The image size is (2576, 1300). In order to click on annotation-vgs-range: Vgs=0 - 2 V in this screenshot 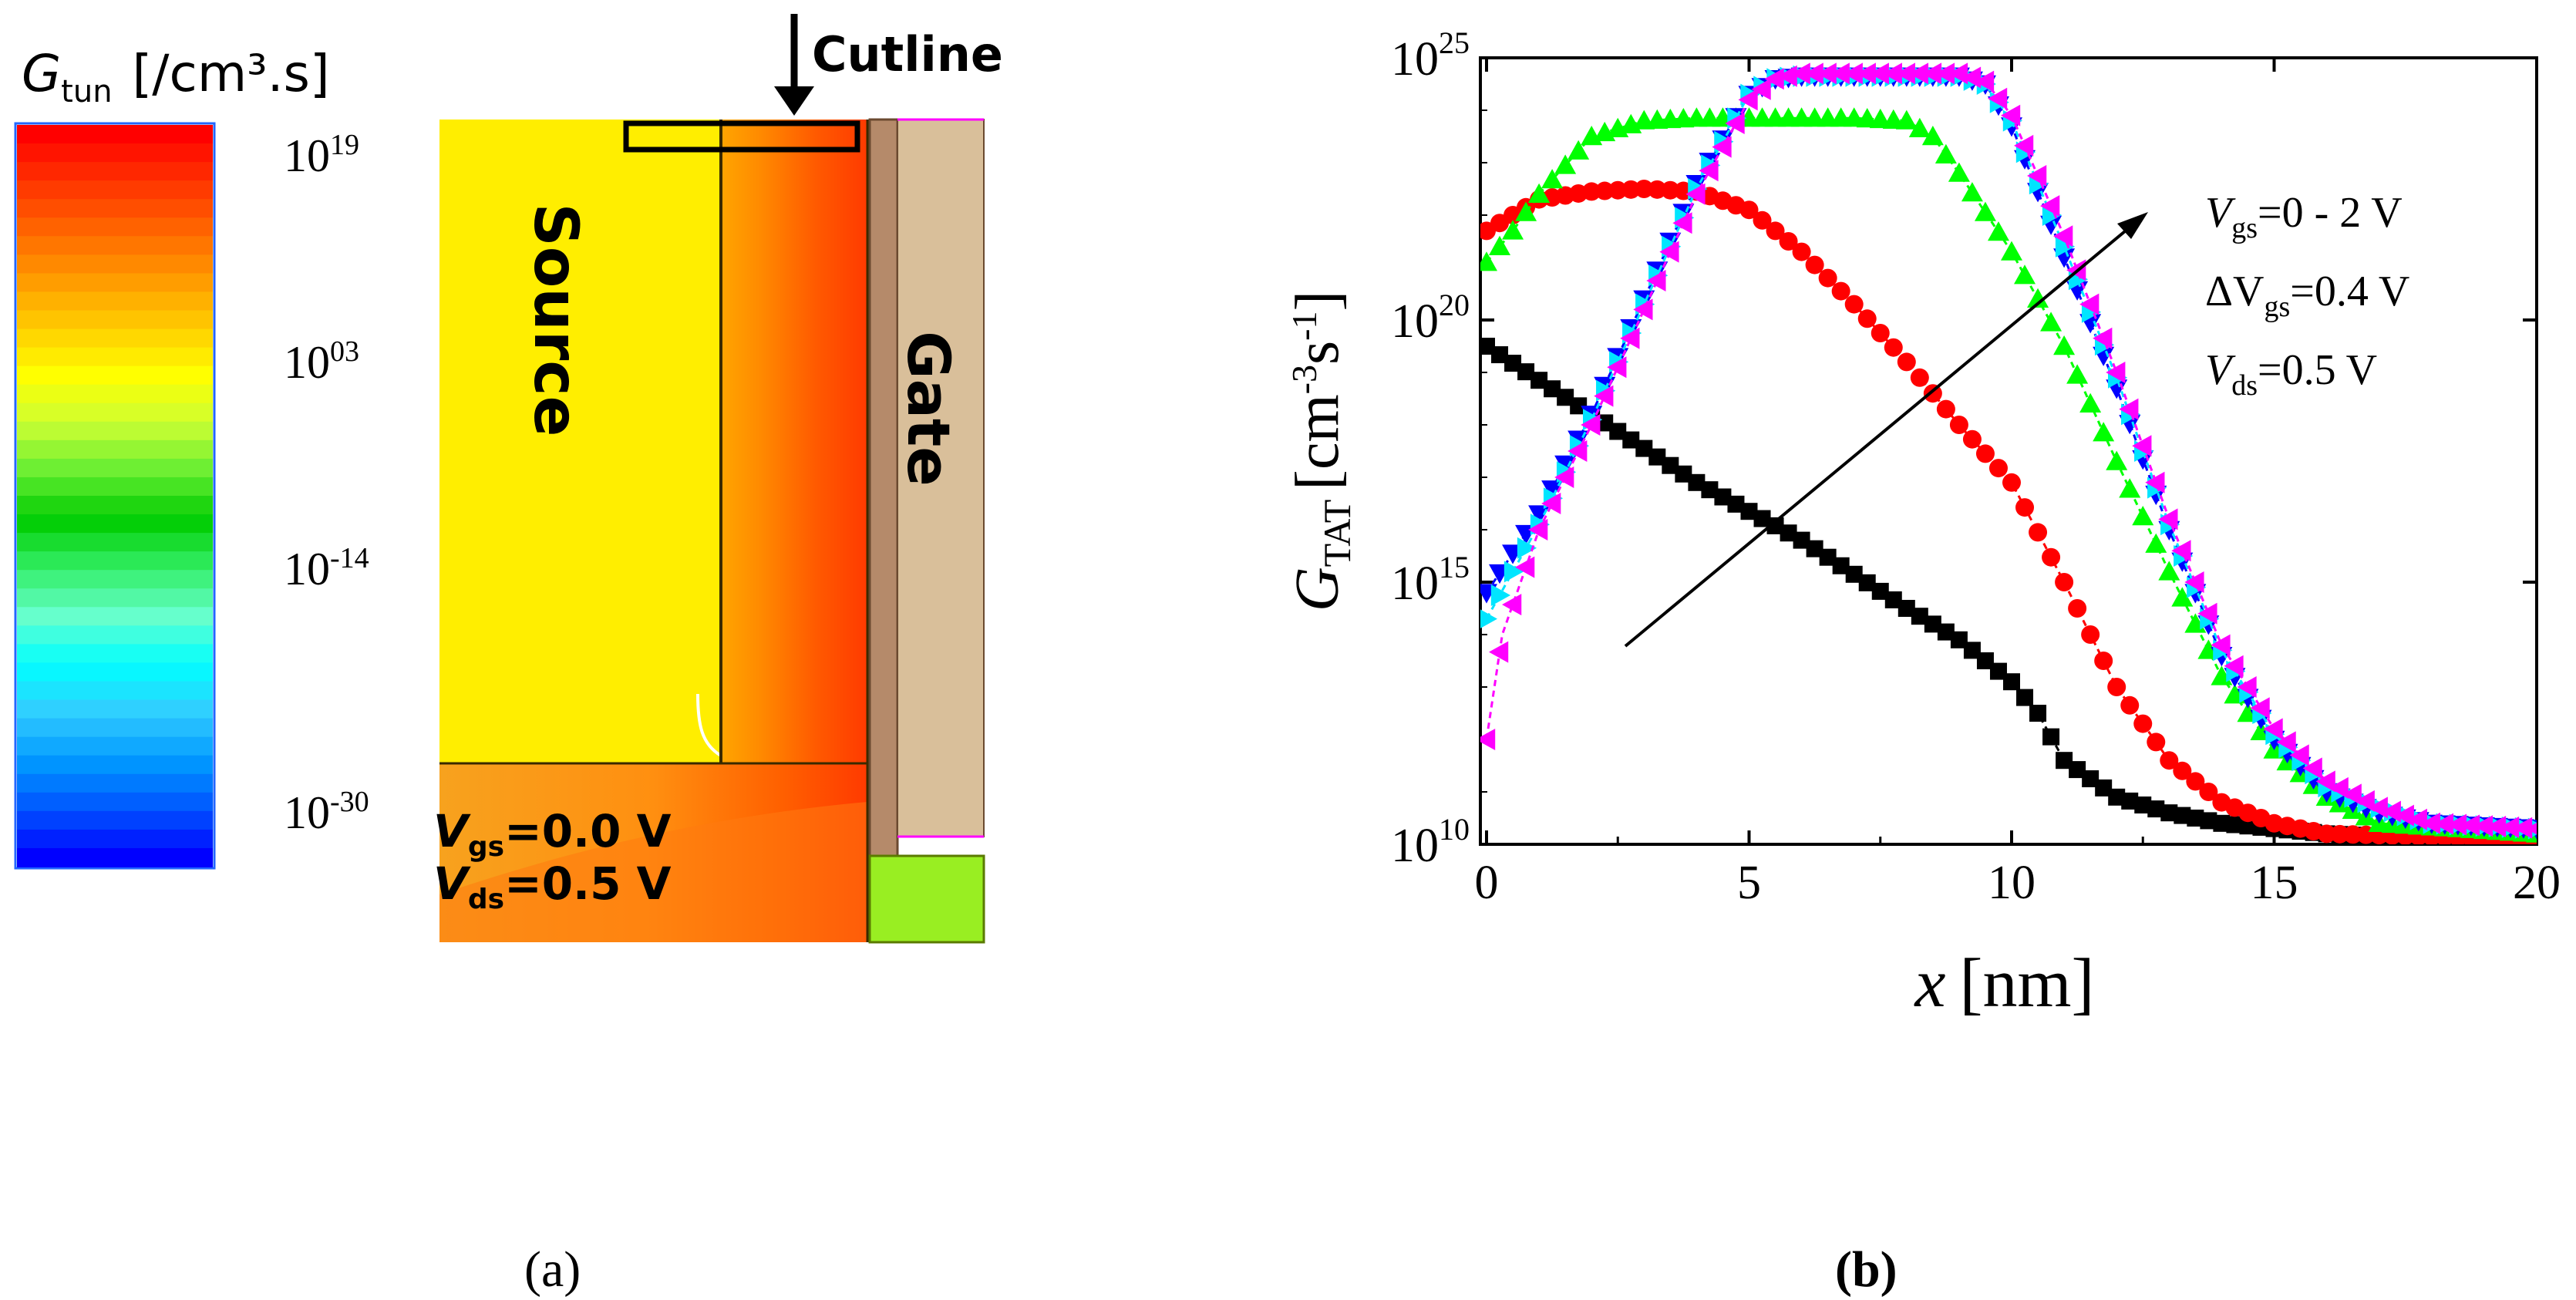, I will do `click(2304, 216)`.